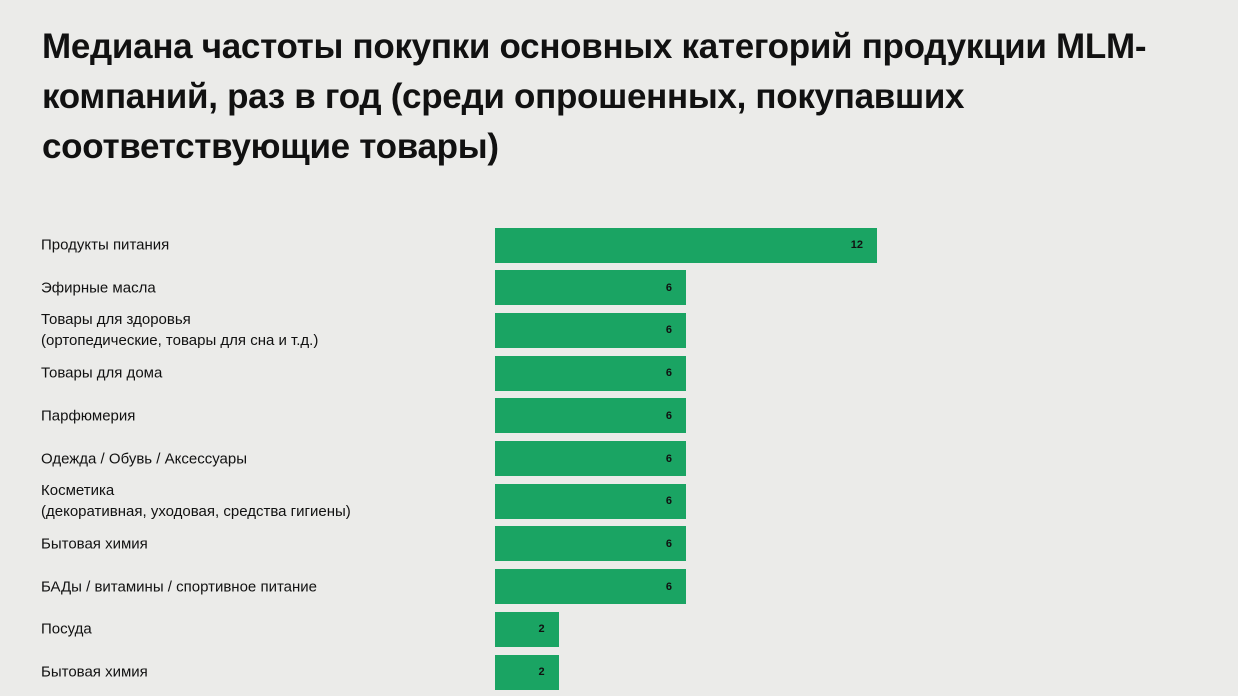 Image resolution: width=1238 pixels, height=696 pixels. What do you see at coordinates (179, 587) in the screenshot?
I see `category-label: БАДы / витамины / спортивное питание` at bounding box center [179, 587].